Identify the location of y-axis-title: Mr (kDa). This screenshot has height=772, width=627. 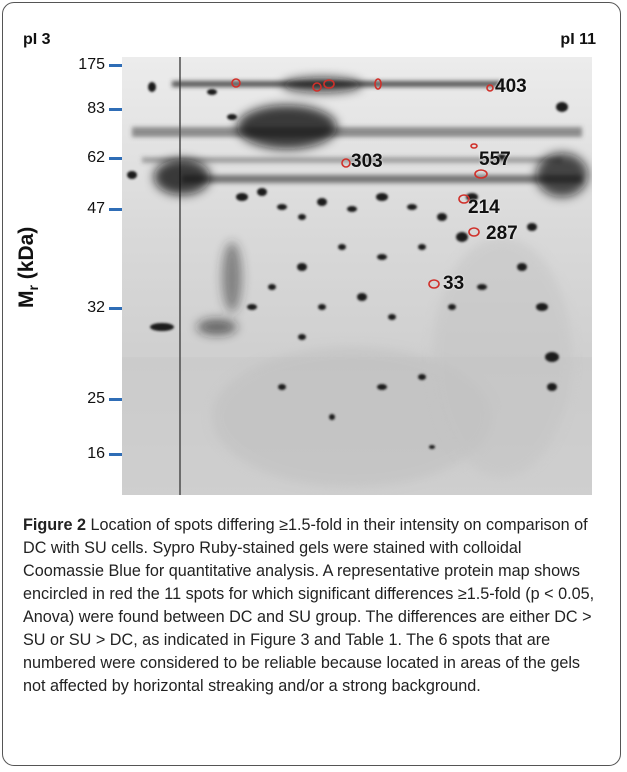
(28, 267).